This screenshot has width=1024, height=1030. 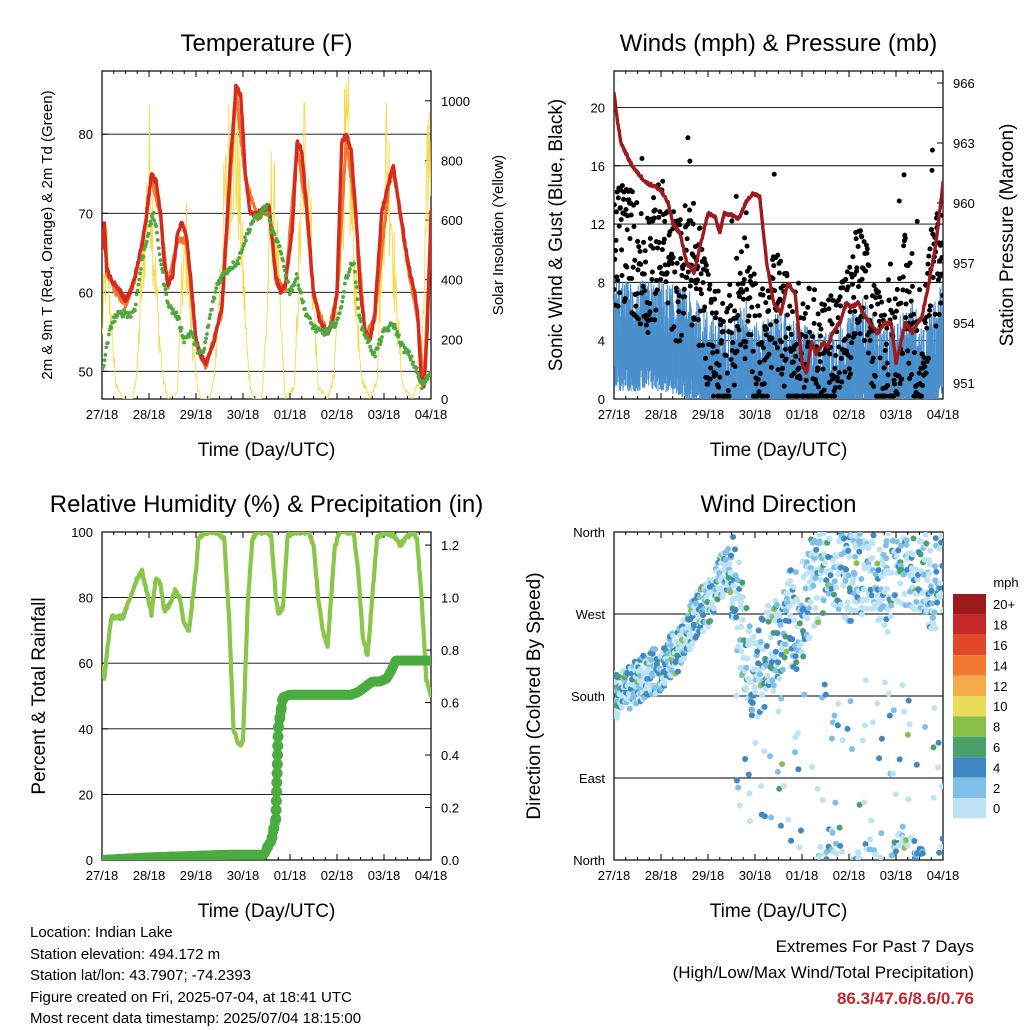 I want to click on x-axis-label: Time (Day/UTC), so click(x=779, y=450).